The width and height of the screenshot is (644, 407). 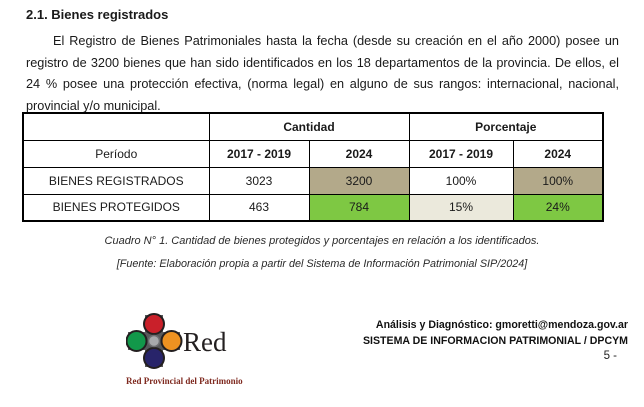 I want to click on logo-circle-green, so click(x=137, y=341).